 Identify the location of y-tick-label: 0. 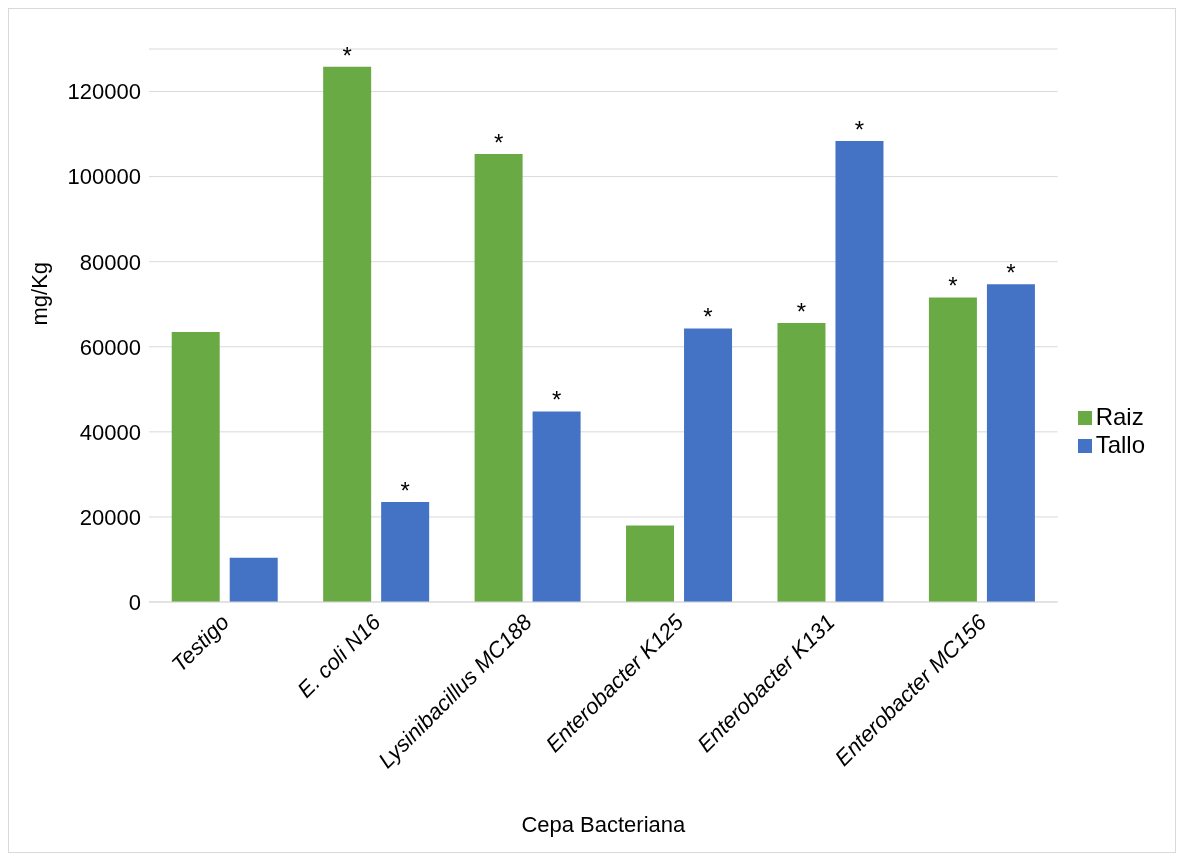
(134, 602).